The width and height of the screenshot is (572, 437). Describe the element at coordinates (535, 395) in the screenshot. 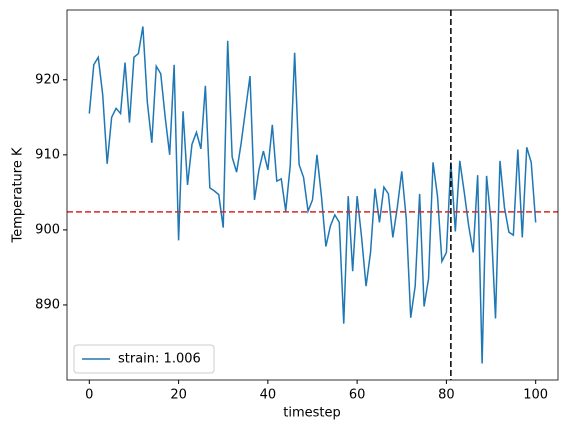

I see `x-tick-label: 100` at that location.